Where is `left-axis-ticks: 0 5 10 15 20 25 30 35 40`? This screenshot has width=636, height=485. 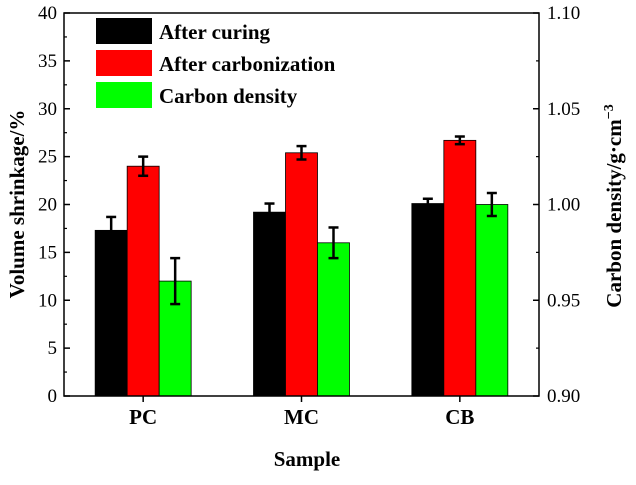
left-axis-ticks: 0 5 10 15 20 25 30 35 40 is located at coordinates (54, 205).